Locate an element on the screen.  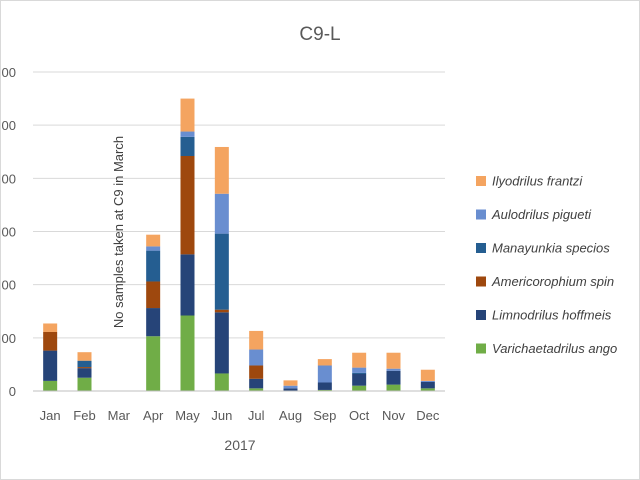
bar-stack-nov is located at coordinates (393, 371).